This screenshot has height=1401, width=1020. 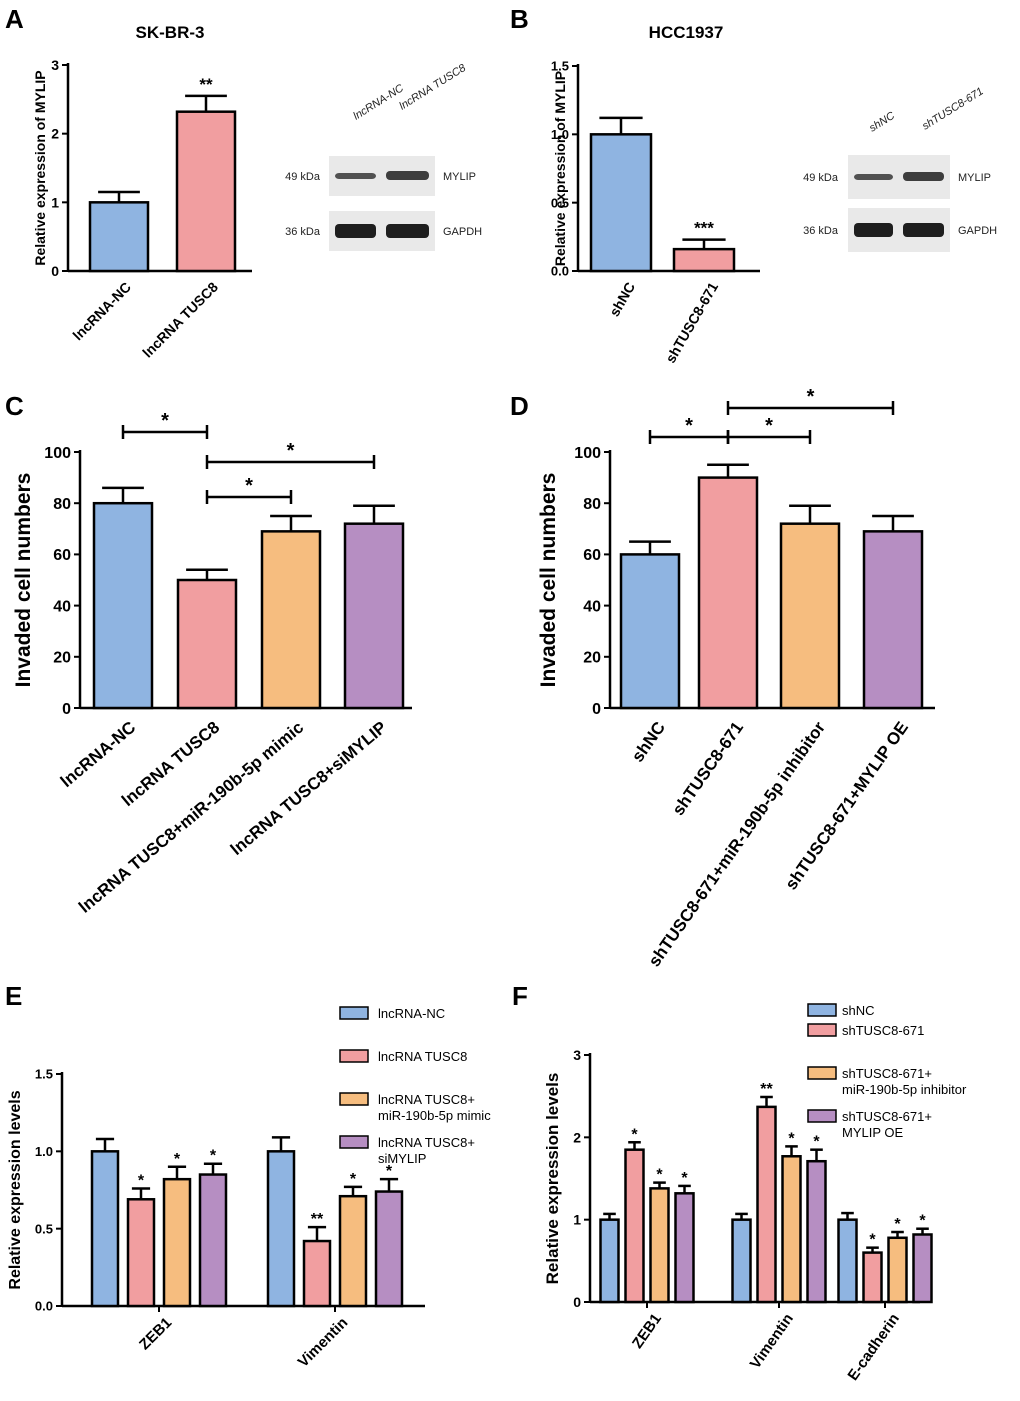 I want to click on y-axis-label: Relative expression of MYLIP, so click(x=40, y=167).